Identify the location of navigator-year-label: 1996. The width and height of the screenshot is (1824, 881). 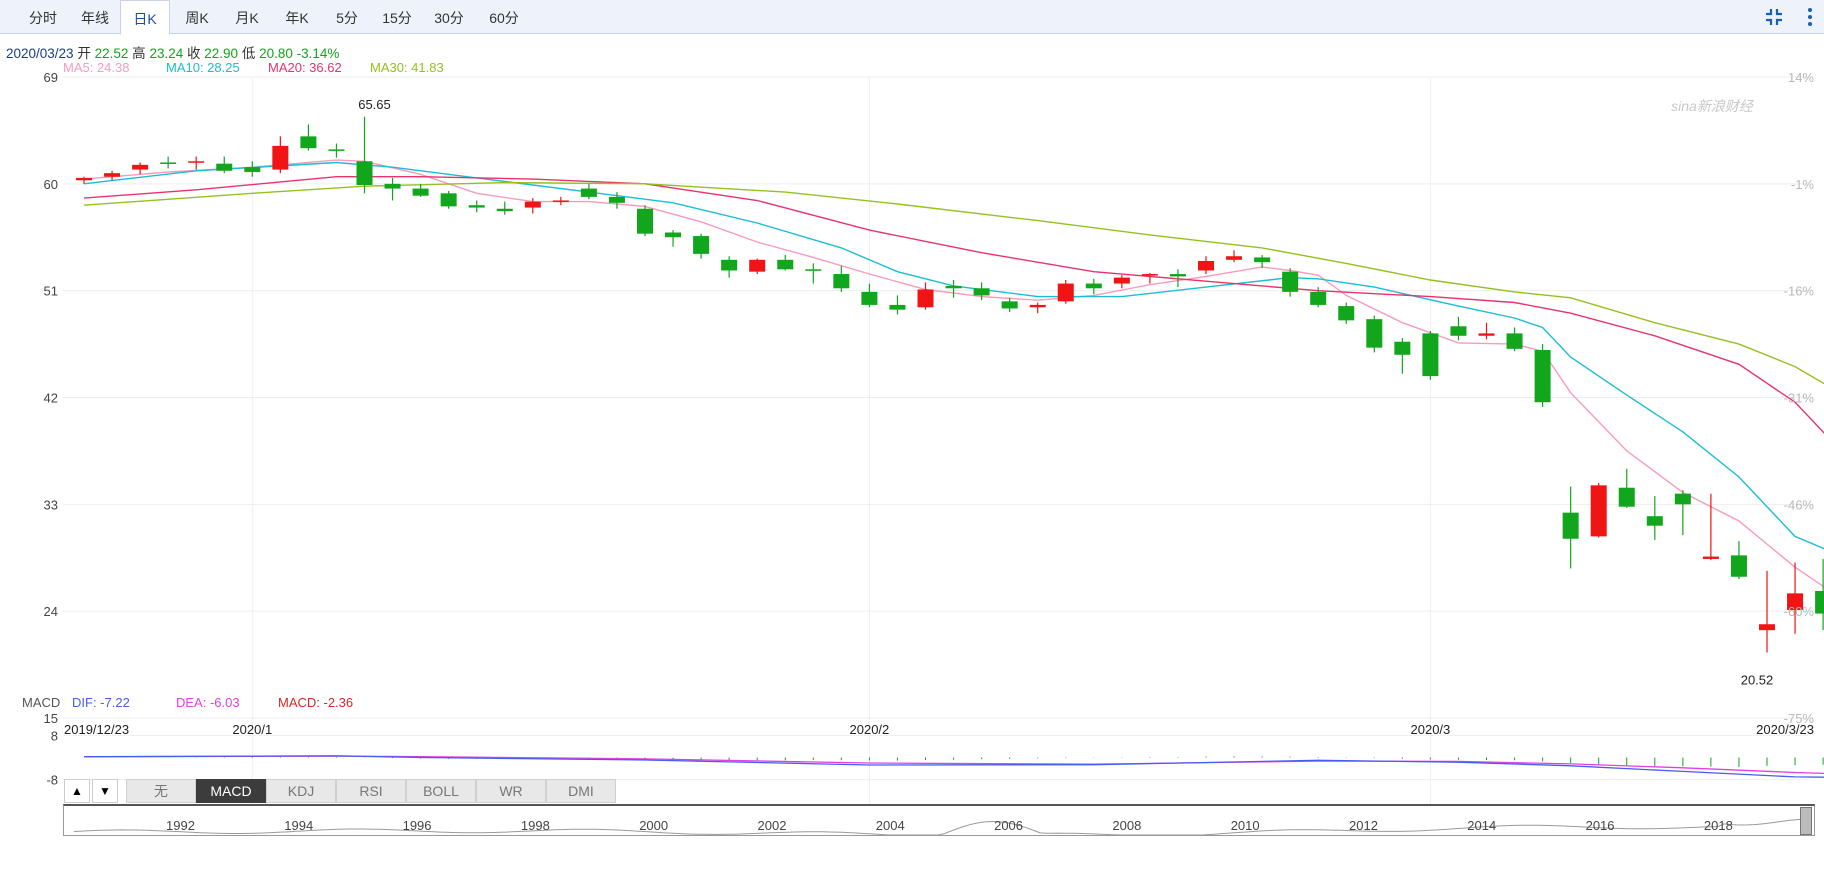
(417, 825).